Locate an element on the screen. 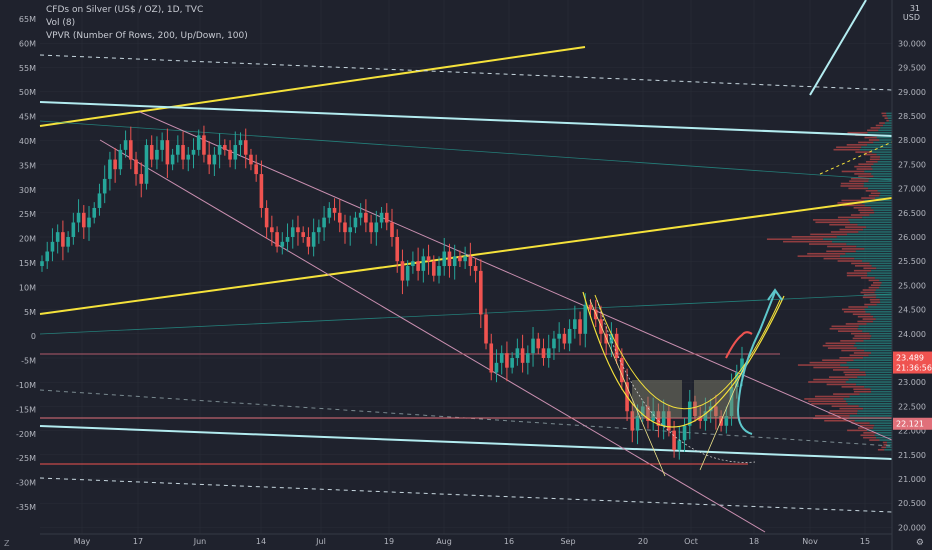  time-tick-label: Sep is located at coordinates (567, 541).